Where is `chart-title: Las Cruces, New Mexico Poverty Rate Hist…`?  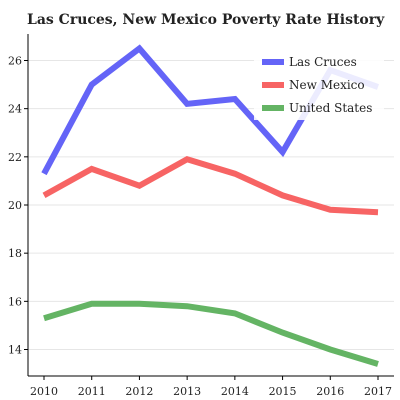
chart-title: Las Cruces, New Mexico Poverty Rate Hist… is located at coordinates (206, 20).